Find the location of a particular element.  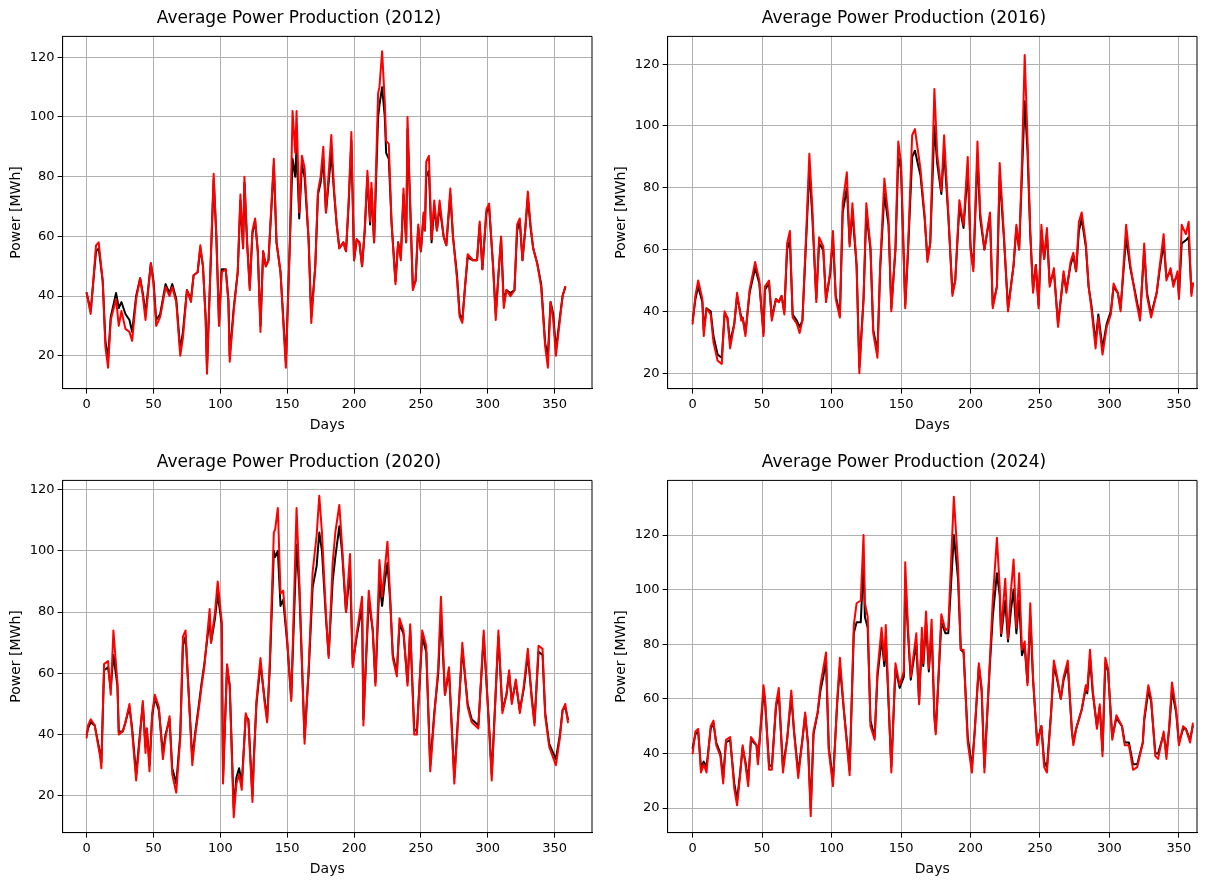

chart-title: Average Power Production (2020) is located at coordinates (299, 460).